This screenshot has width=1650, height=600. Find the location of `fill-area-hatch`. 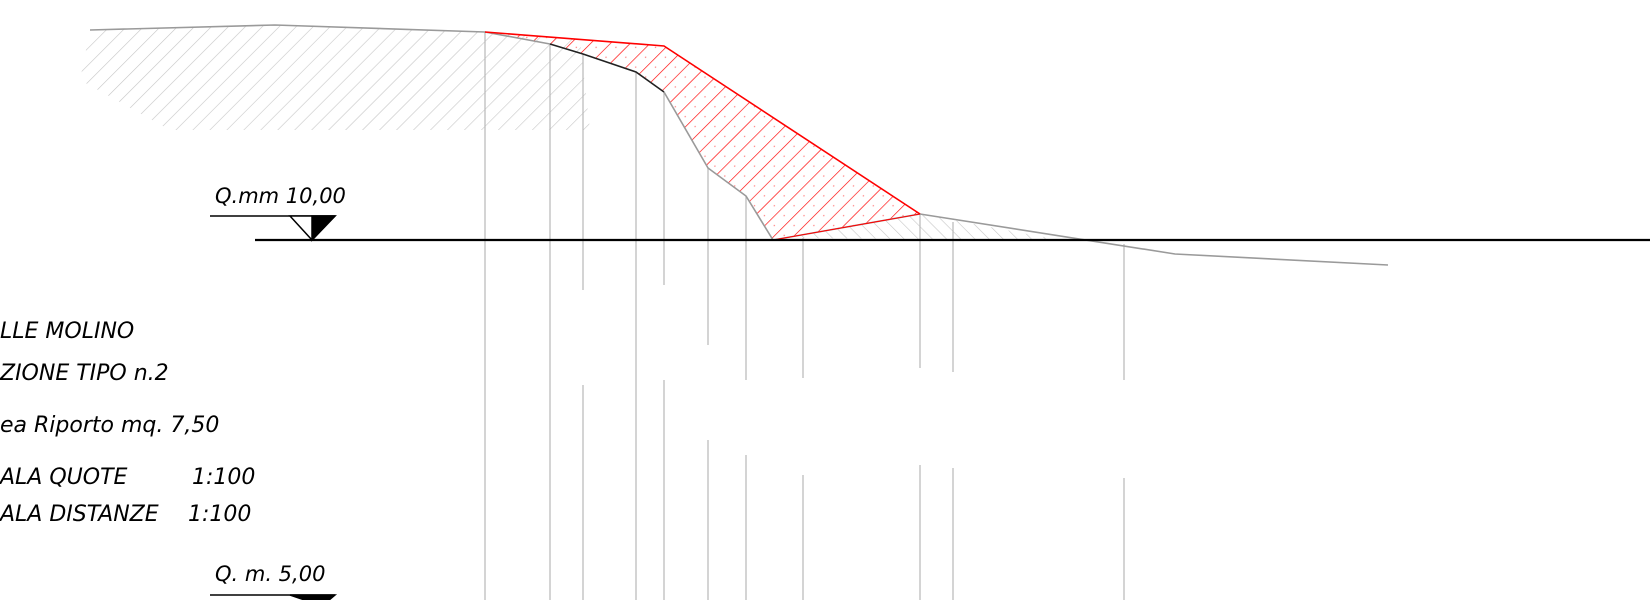

fill-area-hatch is located at coordinates (702, 136).